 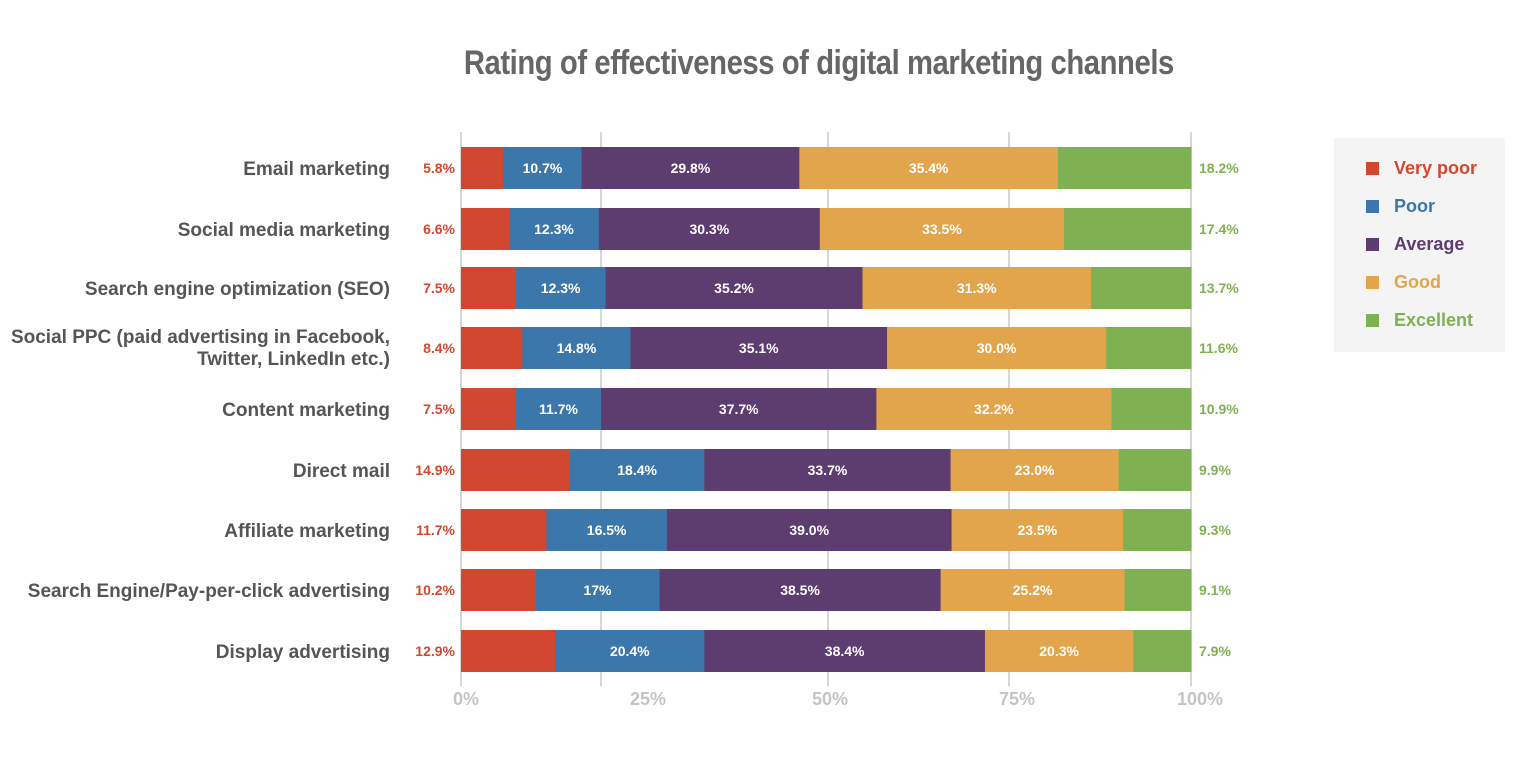 I want to click on legend: Very poor Poor Average Good Excellent, so click(x=1419, y=245).